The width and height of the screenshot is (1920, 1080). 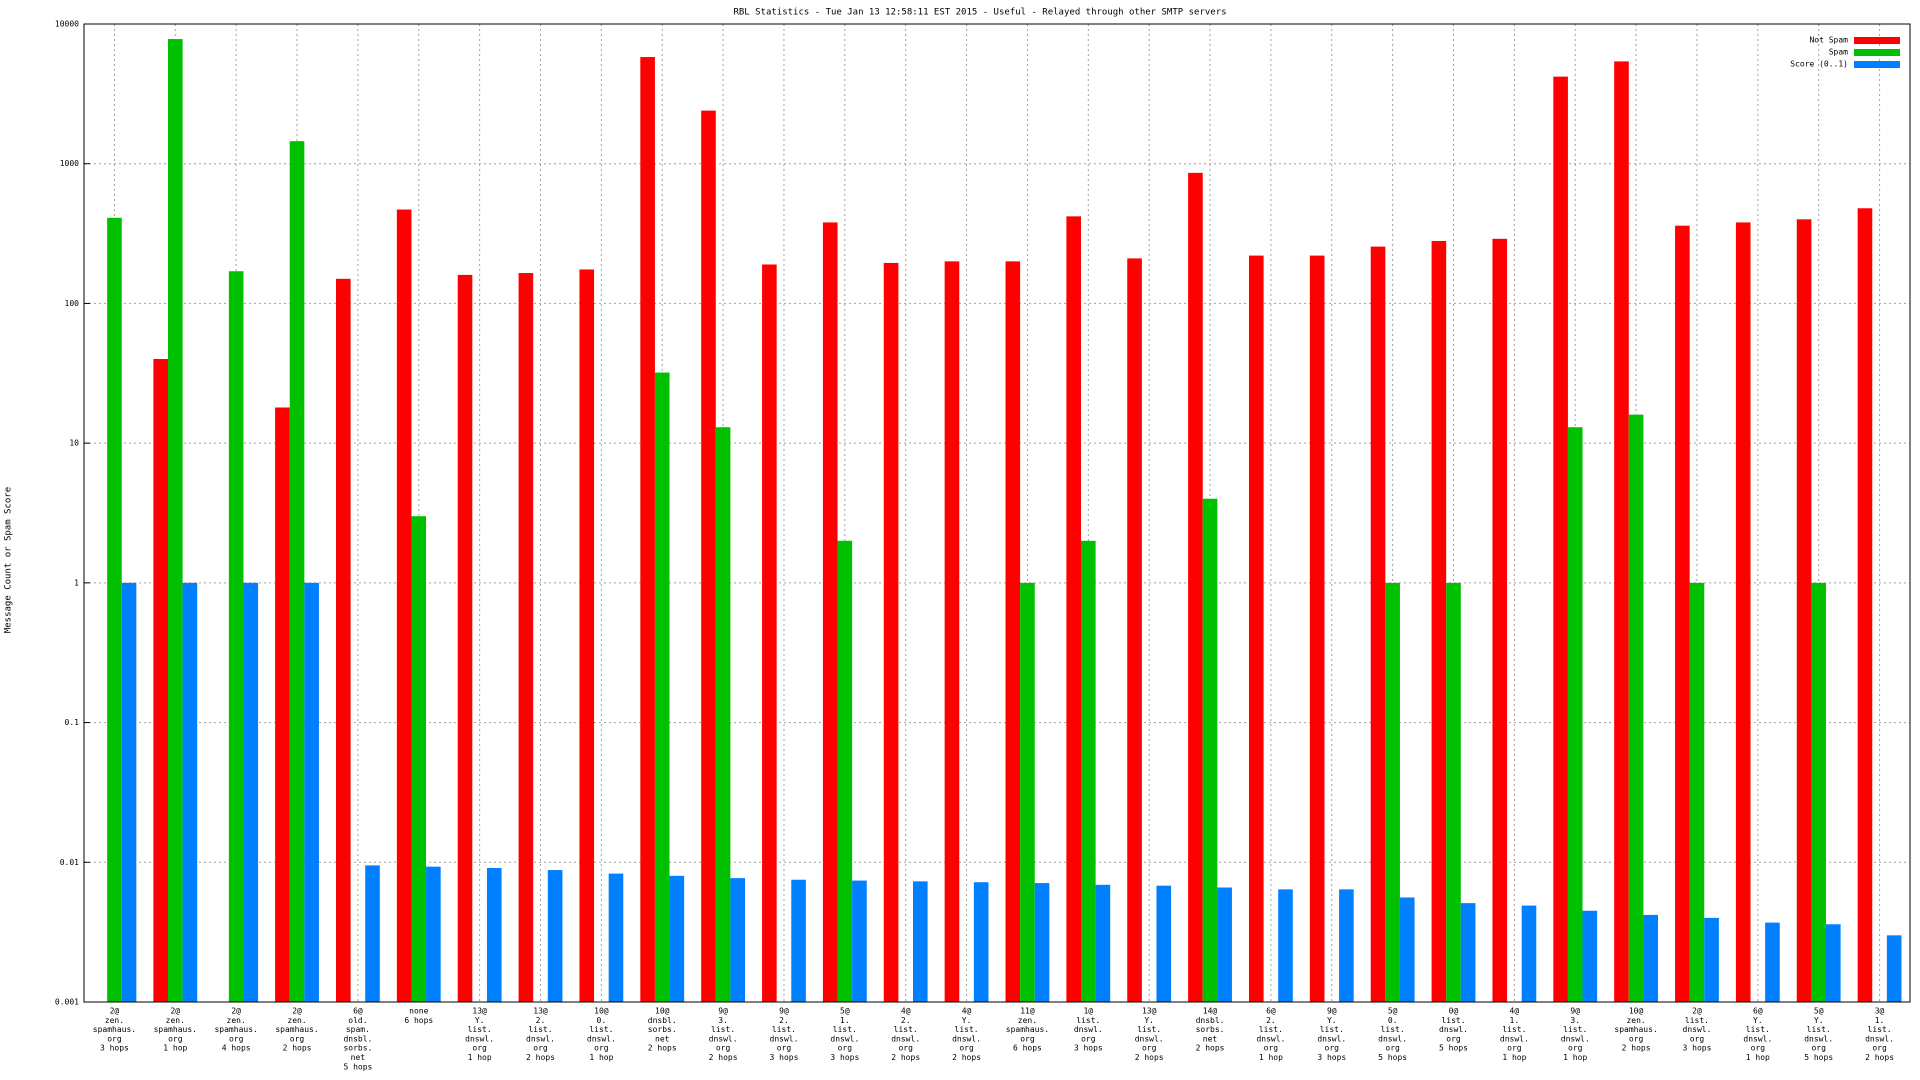 What do you see at coordinates (1210, 1011) in the screenshot?
I see `x-tick-label: 14@` at bounding box center [1210, 1011].